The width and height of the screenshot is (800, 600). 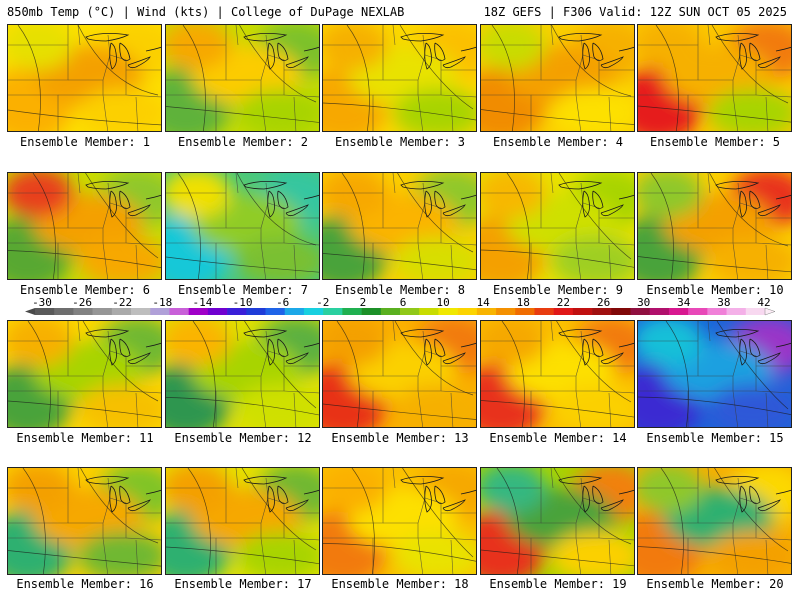 I want to click on colorbar-tick-label: -18, so click(x=162, y=302).